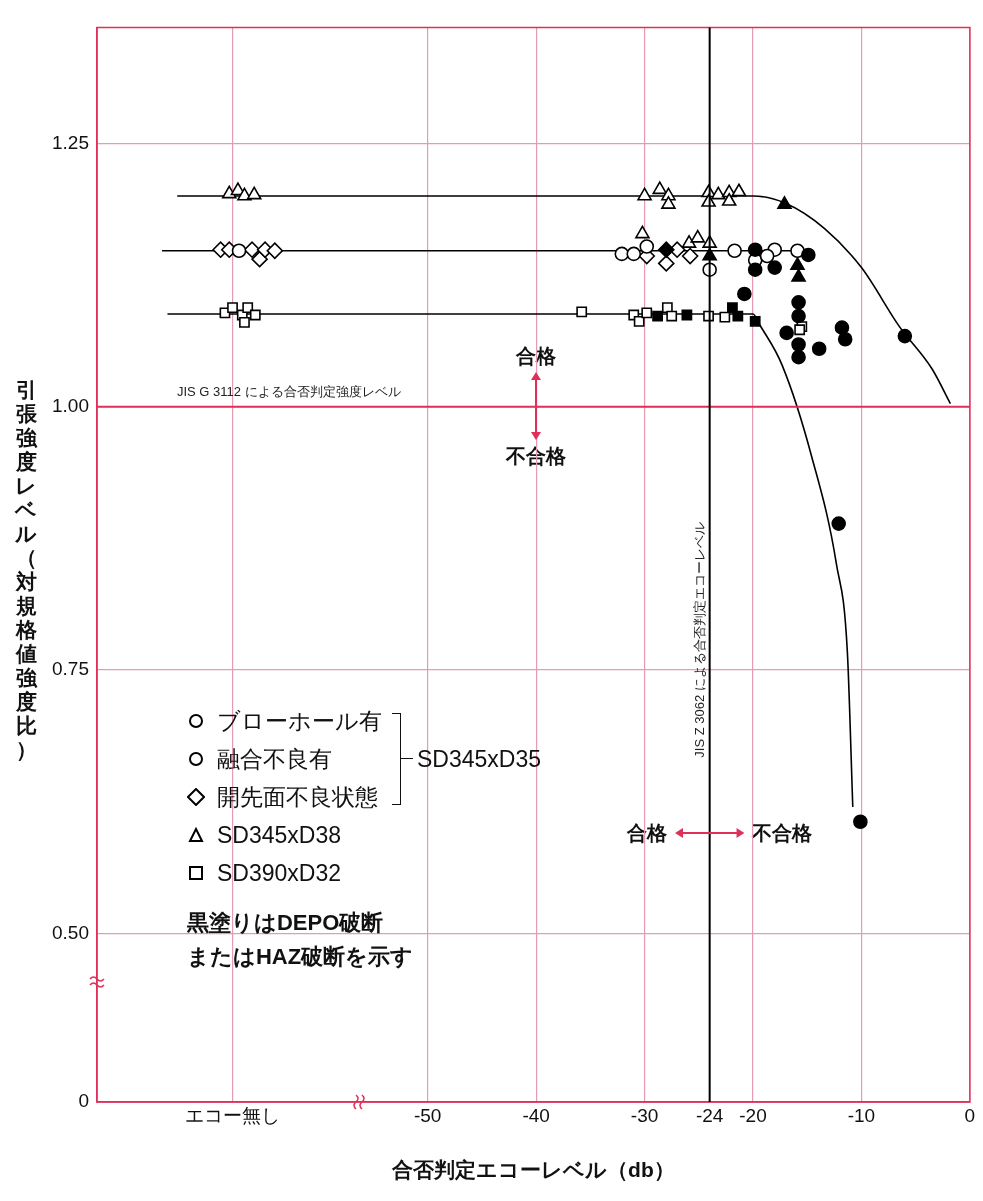 The image size is (983, 1201). I want to click on legend-label: ブローホール有, so click(299, 721).